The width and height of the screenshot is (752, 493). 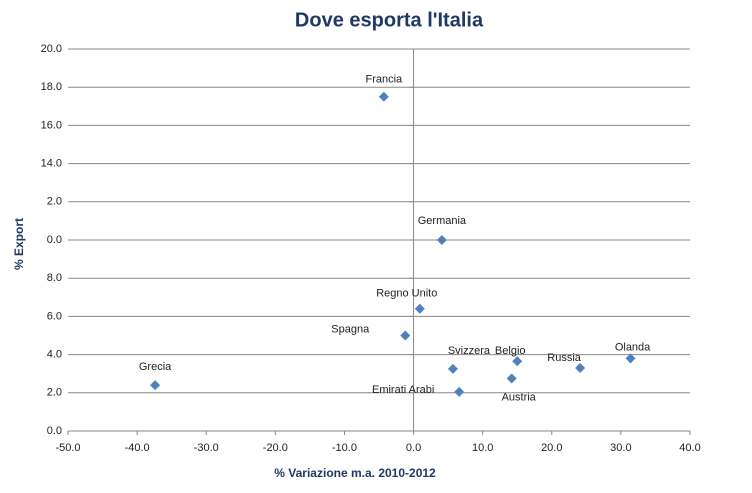 I want to click on y-axis-label: % Export, so click(x=19, y=244).